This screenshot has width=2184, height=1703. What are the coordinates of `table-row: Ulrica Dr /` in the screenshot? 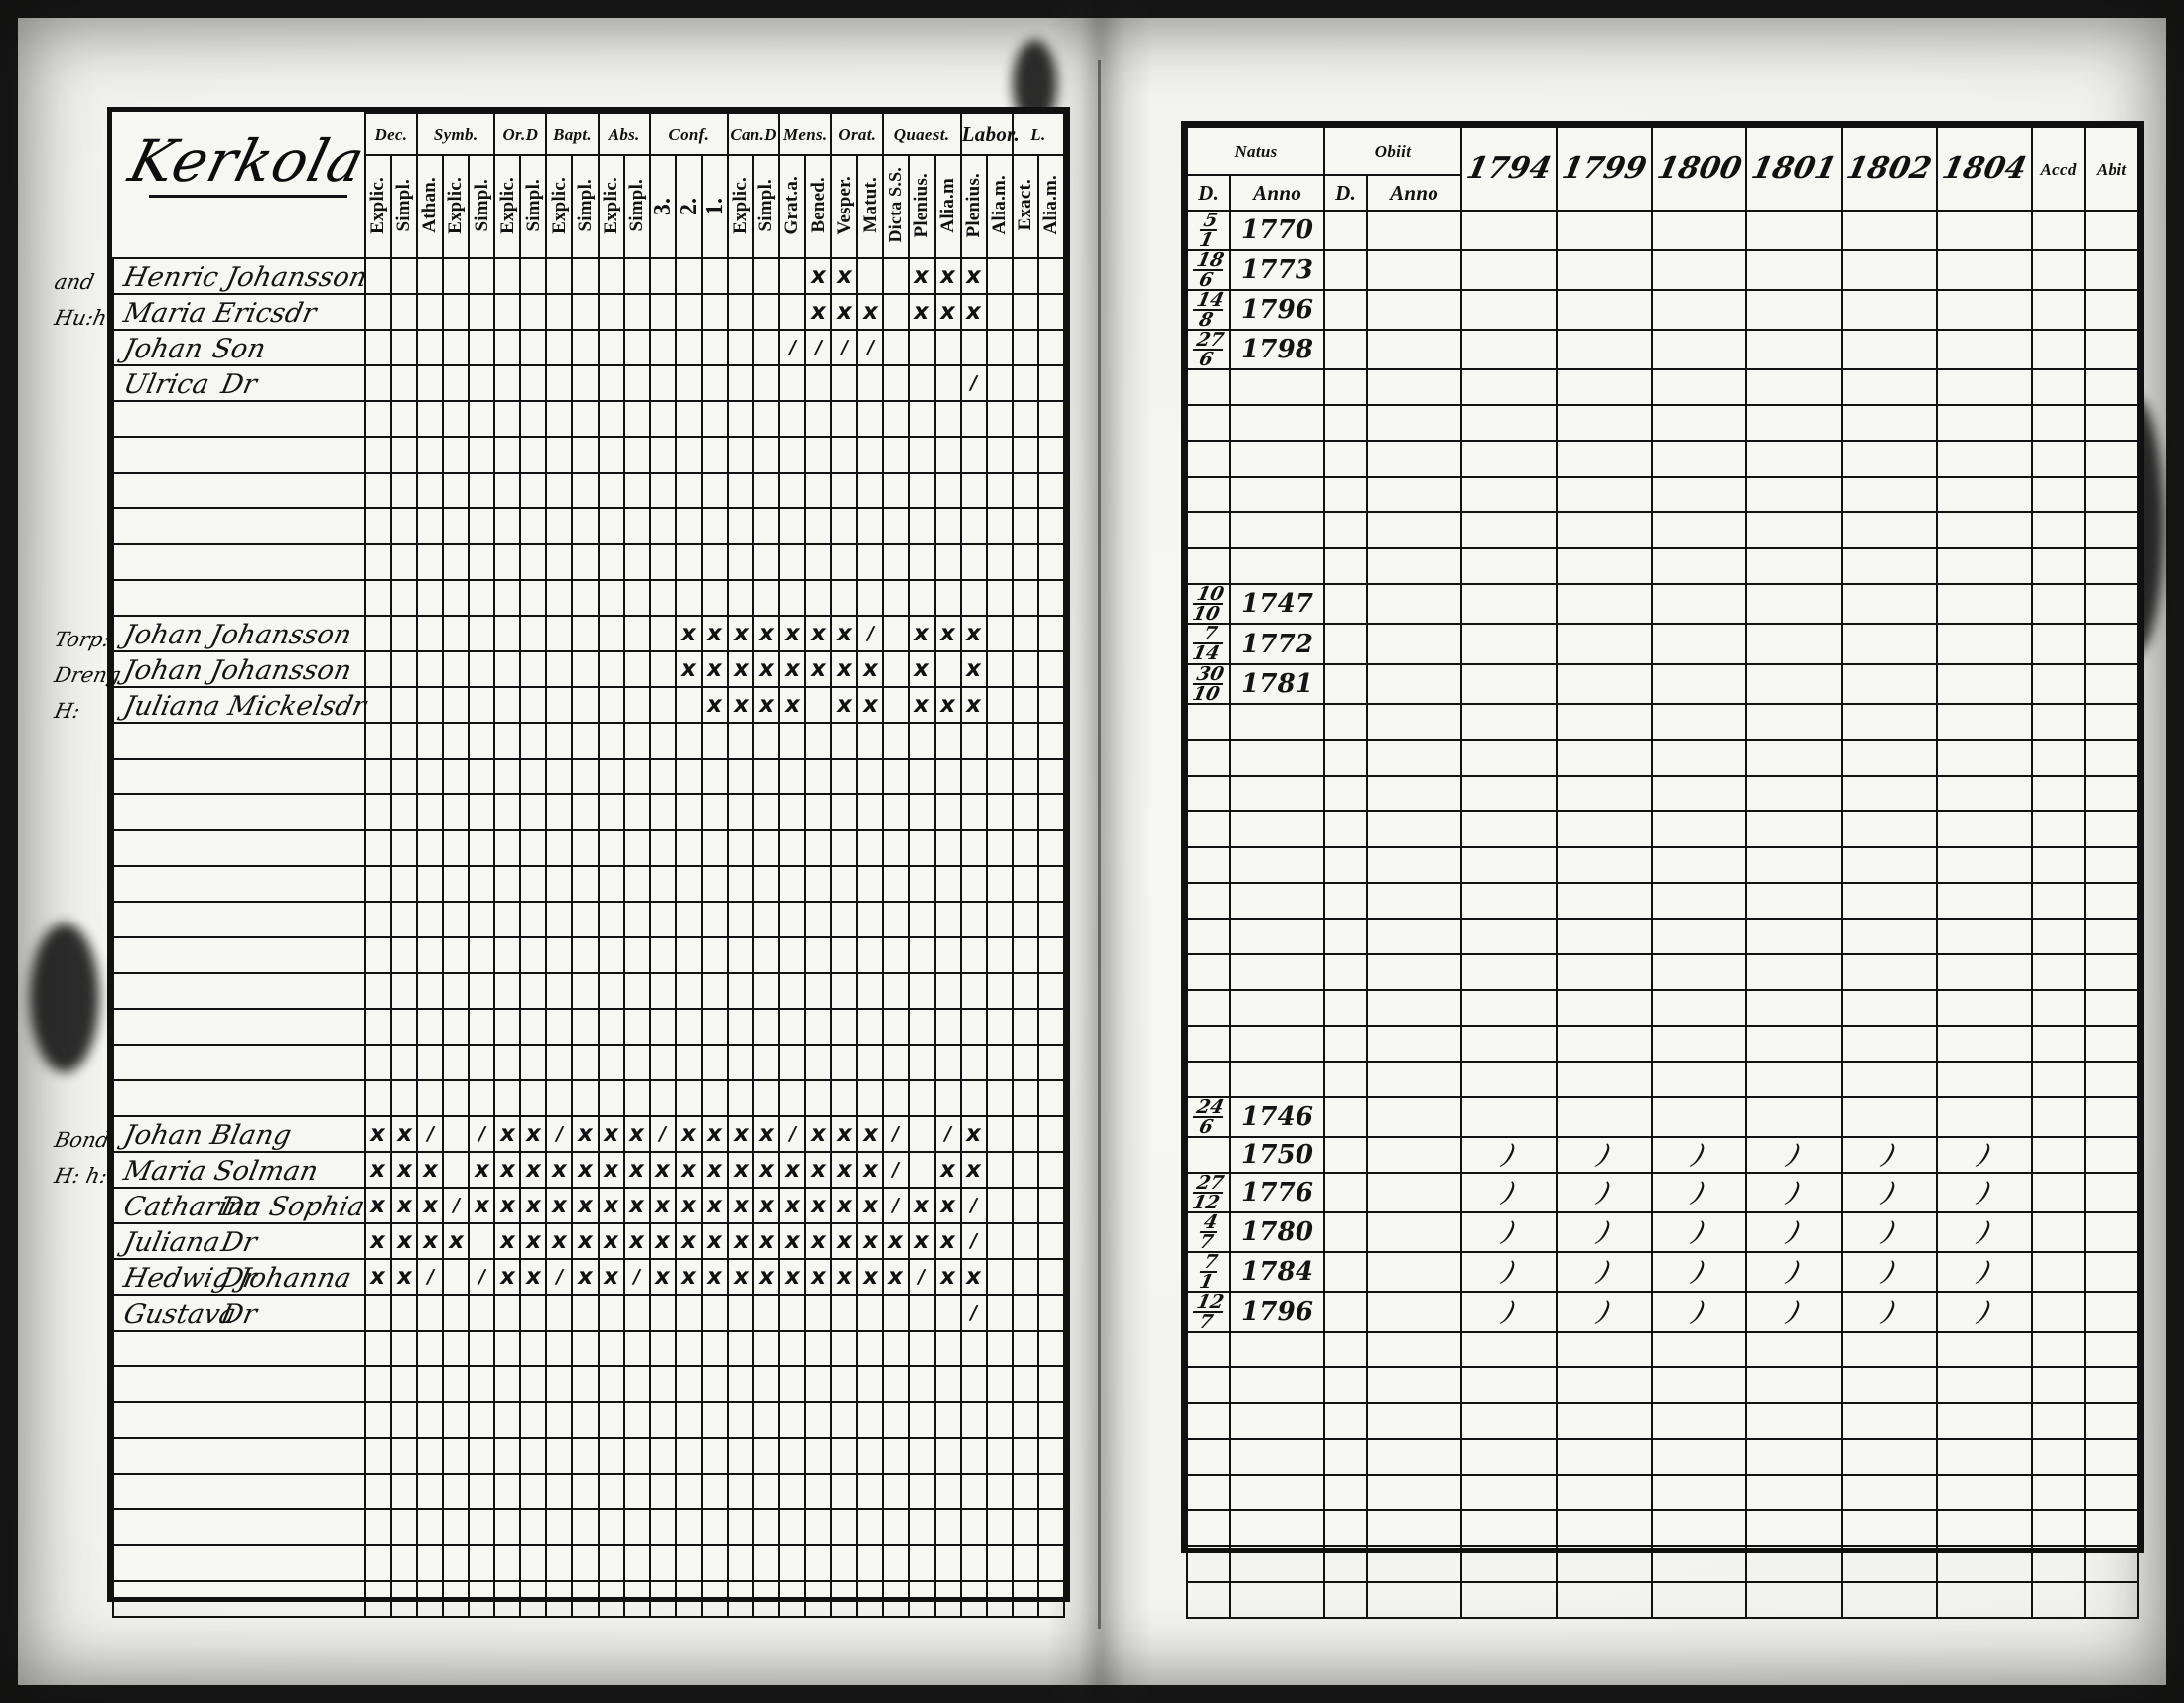 It's located at (589, 383).